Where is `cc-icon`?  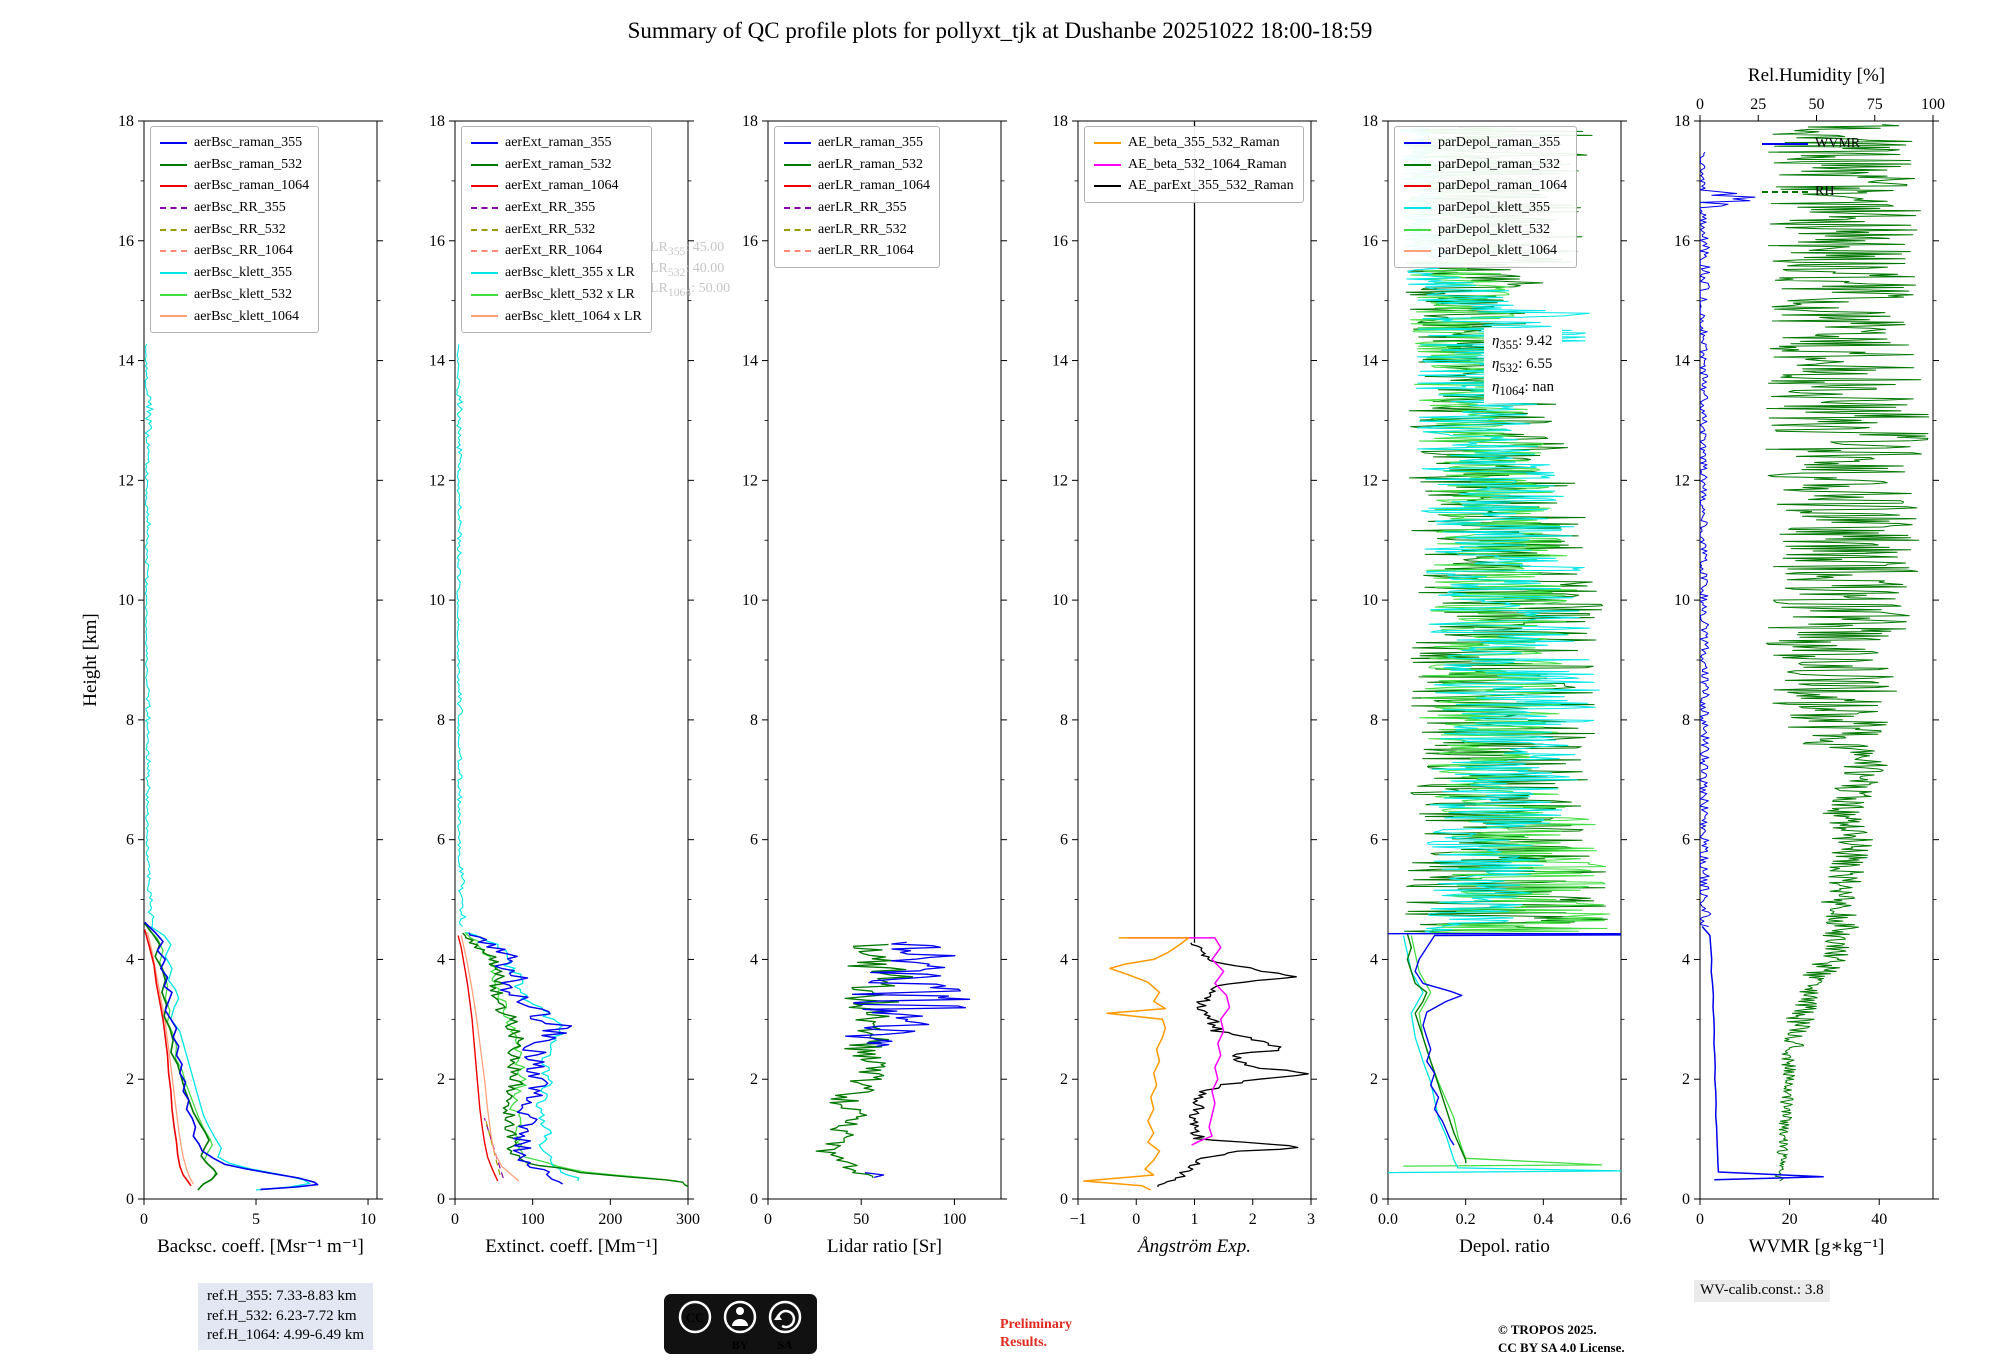
cc-icon is located at coordinates (695, 1317).